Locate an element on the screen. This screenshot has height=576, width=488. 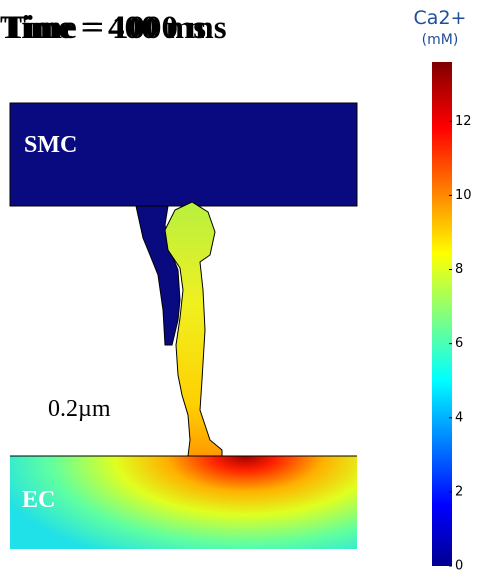
tick-label: 6 is located at coordinates (459, 343).